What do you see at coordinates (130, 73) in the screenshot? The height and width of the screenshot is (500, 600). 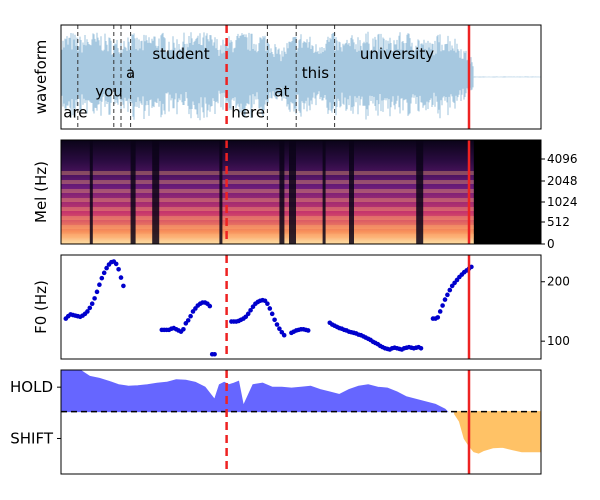 I see `word-label-a: a` at bounding box center [130, 73].